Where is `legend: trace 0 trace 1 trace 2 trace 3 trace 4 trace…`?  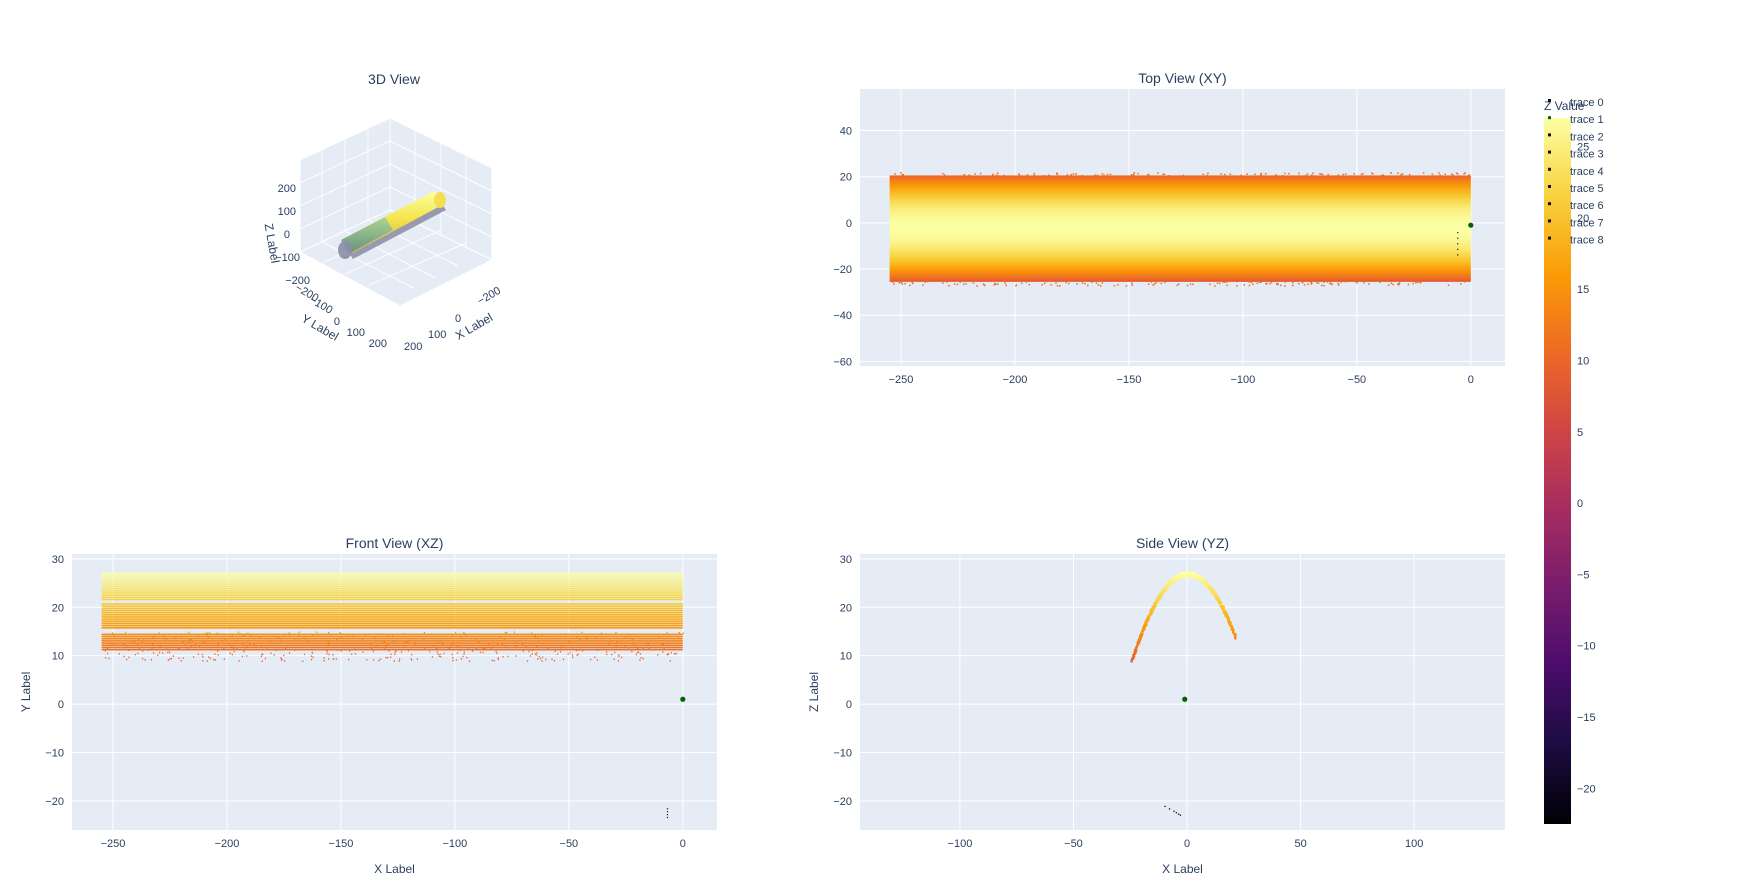
legend: trace 0 trace 1 trace 2 trace 3 trace 4 trace… is located at coordinates (1576, 172).